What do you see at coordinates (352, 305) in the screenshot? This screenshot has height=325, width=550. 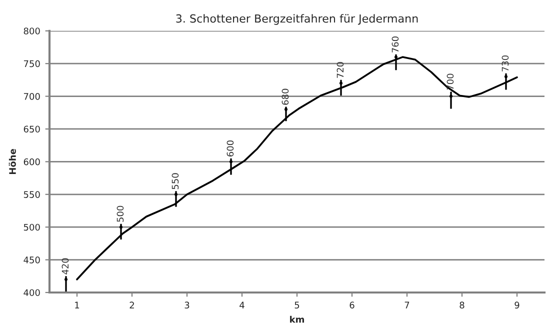 I see `x-tick-label: 6` at bounding box center [352, 305].